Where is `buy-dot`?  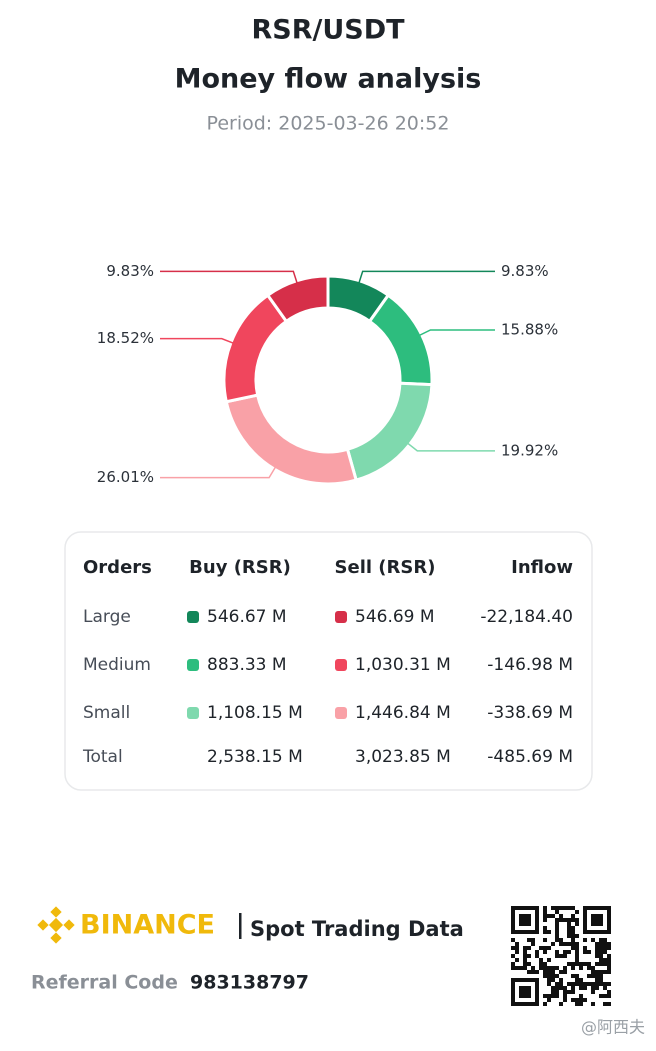 buy-dot is located at coordinates (193, 617).